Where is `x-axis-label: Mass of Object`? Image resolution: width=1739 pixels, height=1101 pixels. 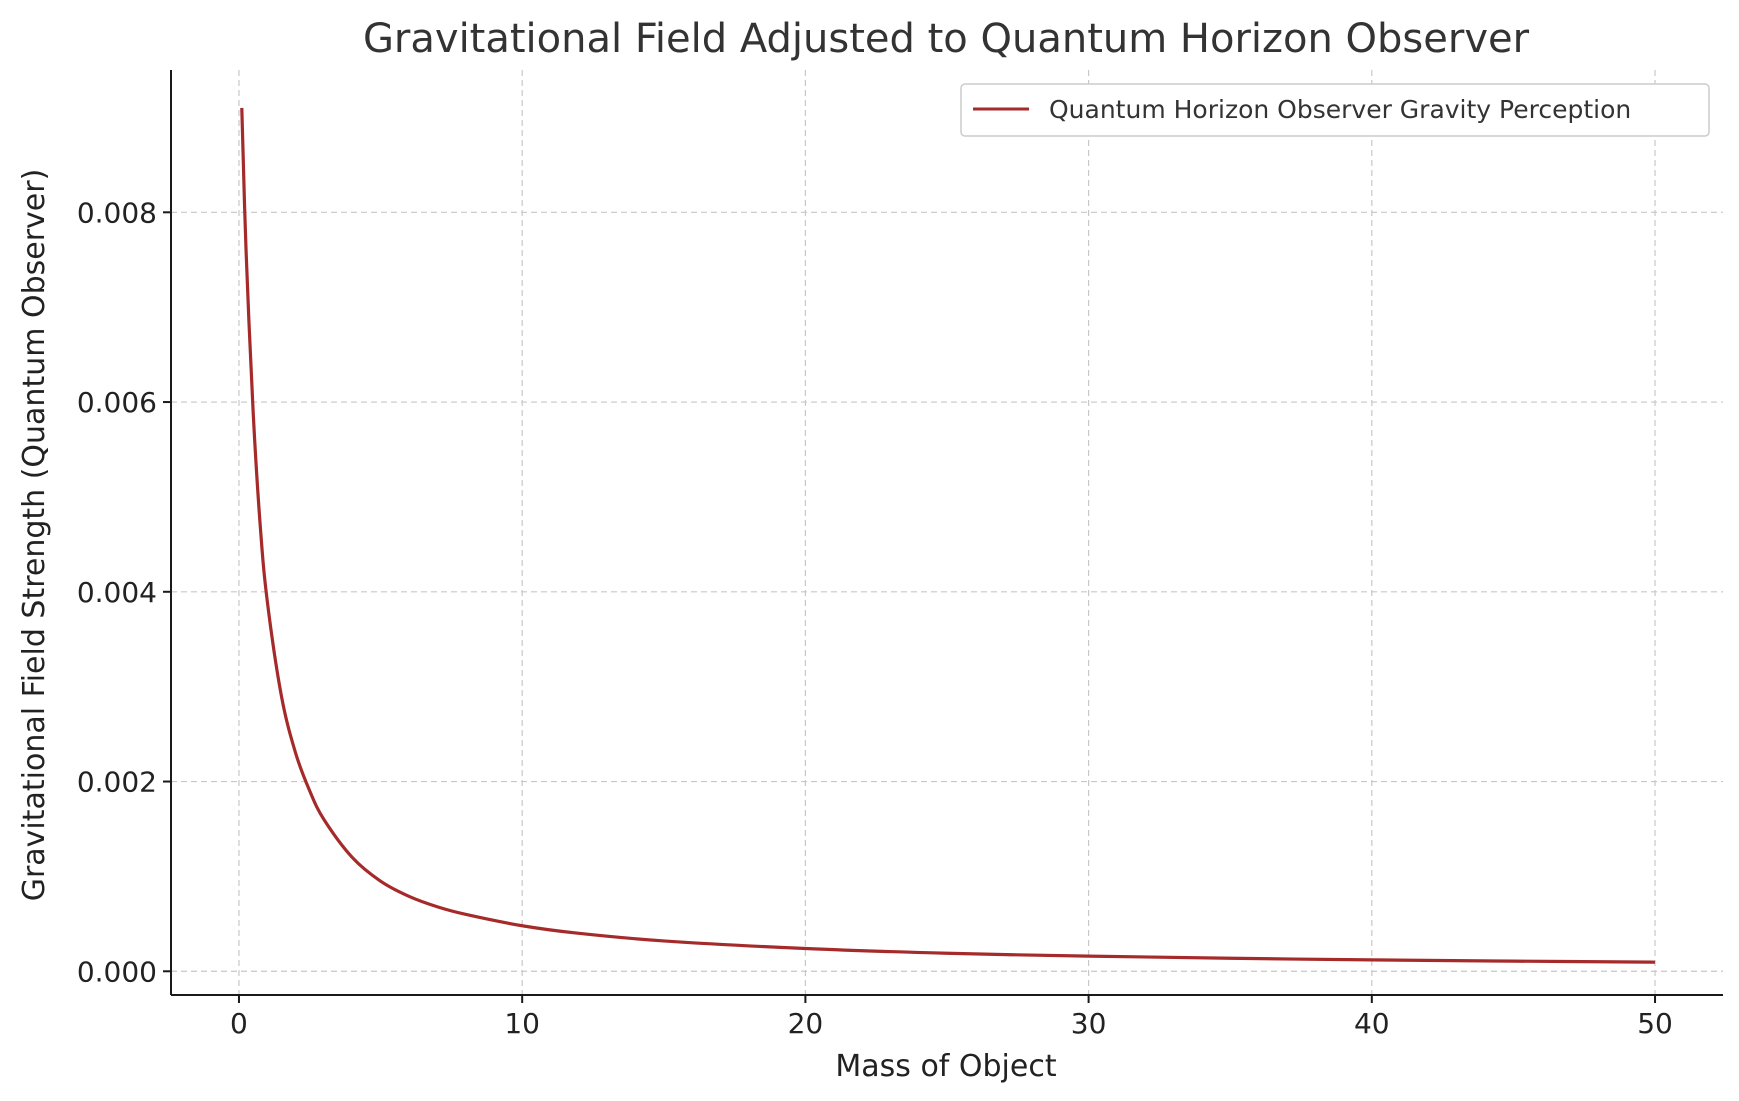
x-axis-label: Mass of Object is located at coordinates (945, 1066).